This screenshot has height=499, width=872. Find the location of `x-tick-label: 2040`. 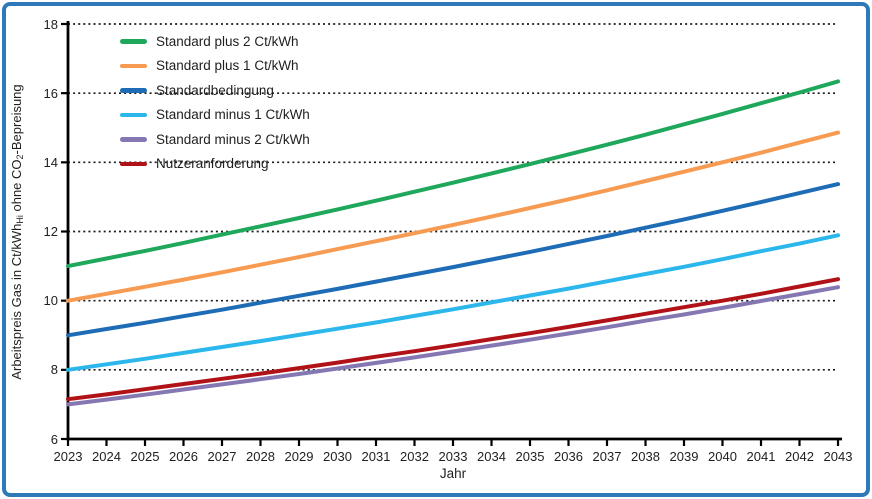

x-tick-label: 2040 is located at coordinates (722, 456).